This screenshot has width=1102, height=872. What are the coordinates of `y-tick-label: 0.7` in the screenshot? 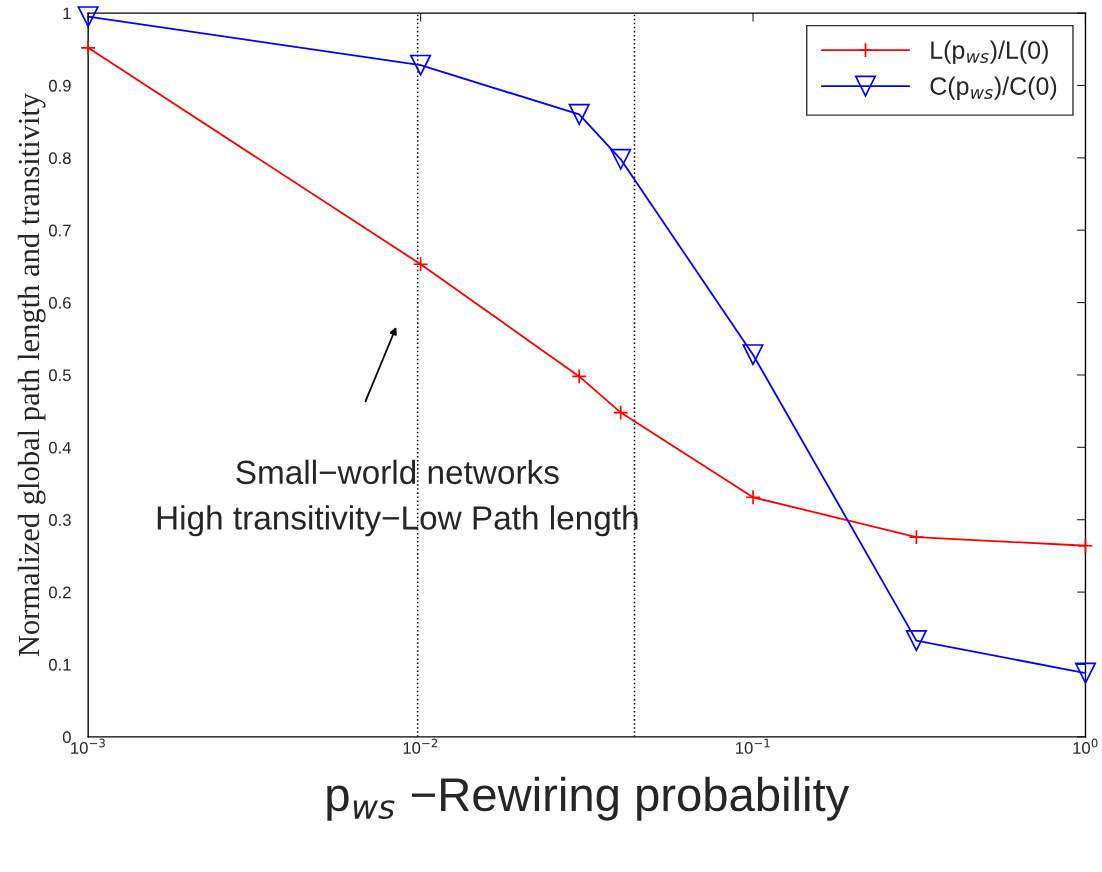 It's located at (59, 230).